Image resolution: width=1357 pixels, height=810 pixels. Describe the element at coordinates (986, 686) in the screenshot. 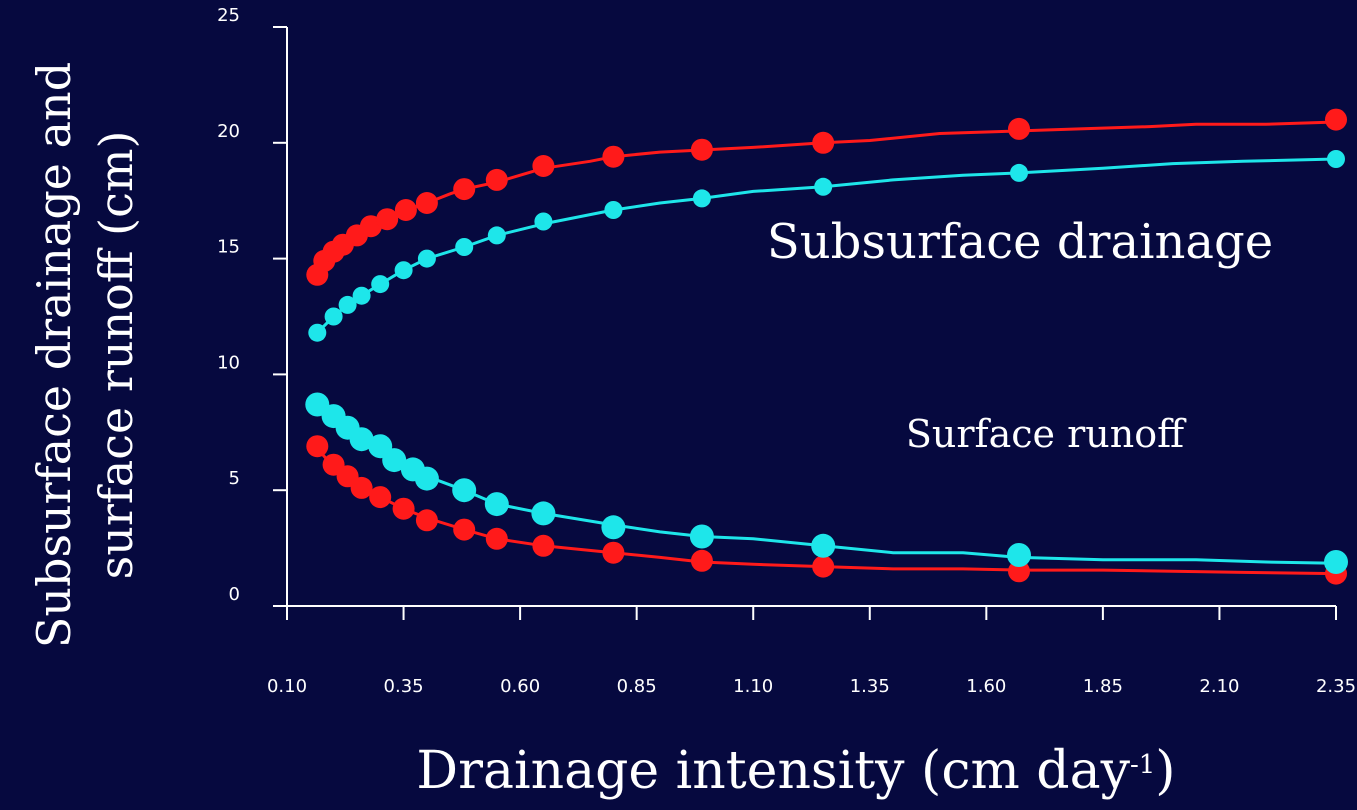

I see `x-tick-label: 1.60` at that location.